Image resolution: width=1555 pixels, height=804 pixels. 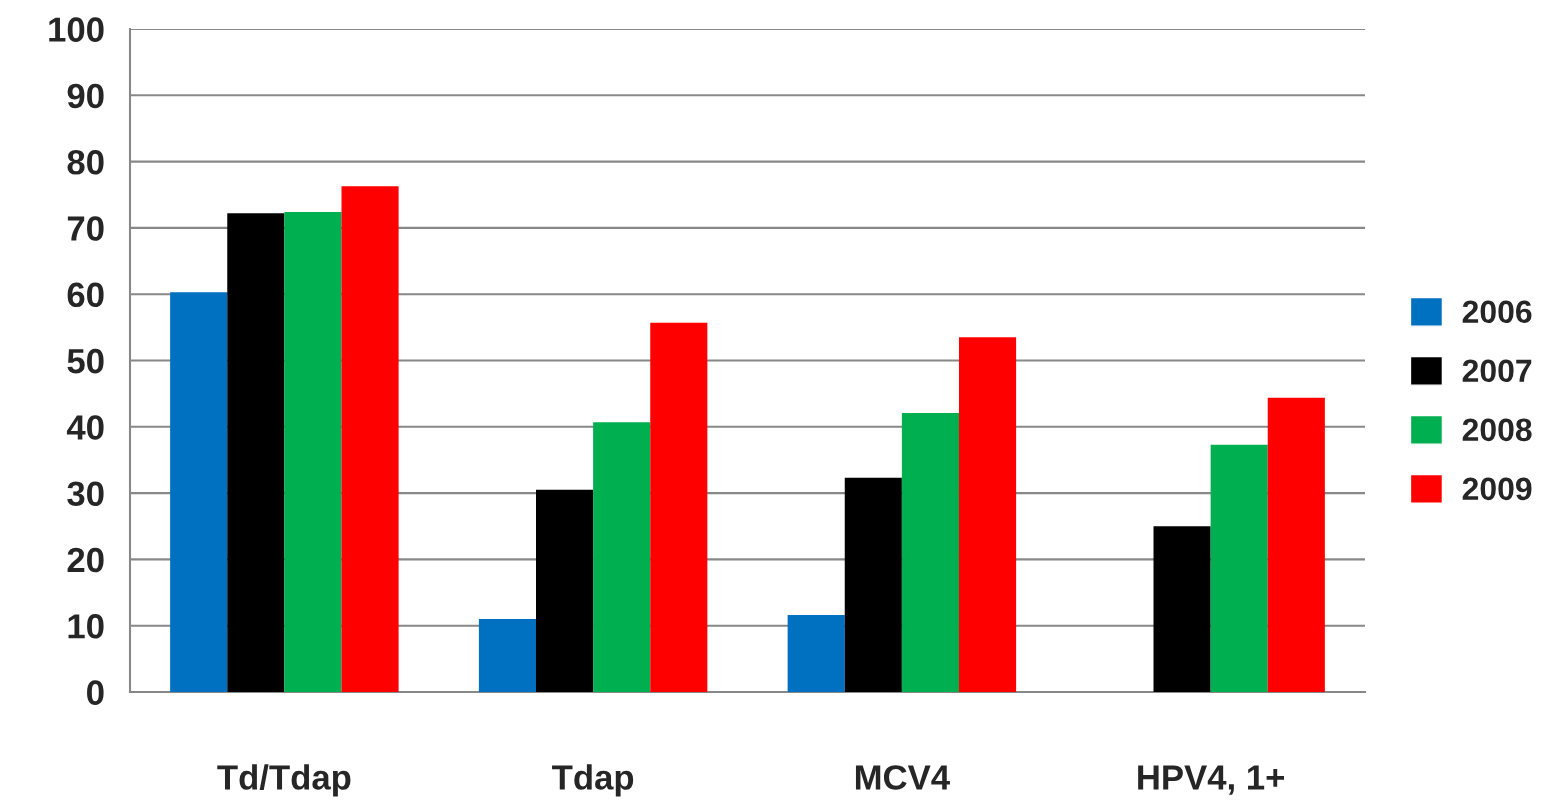 I want to click on y-tick-label: 70, so click(x=85, y=228).